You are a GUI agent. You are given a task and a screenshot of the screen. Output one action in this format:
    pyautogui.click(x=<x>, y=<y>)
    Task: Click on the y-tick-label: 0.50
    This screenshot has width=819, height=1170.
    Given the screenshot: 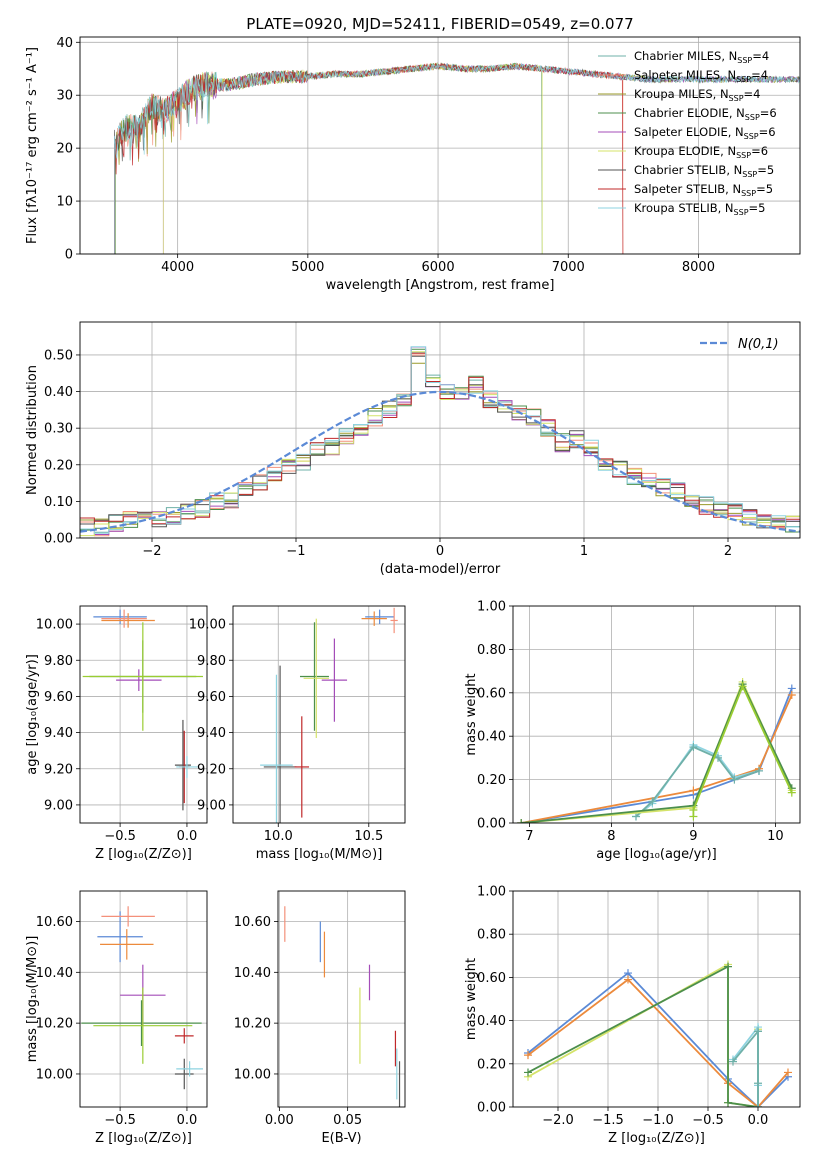 What is the action you would take?
    pyautogui.click(x=58, y=355)
    